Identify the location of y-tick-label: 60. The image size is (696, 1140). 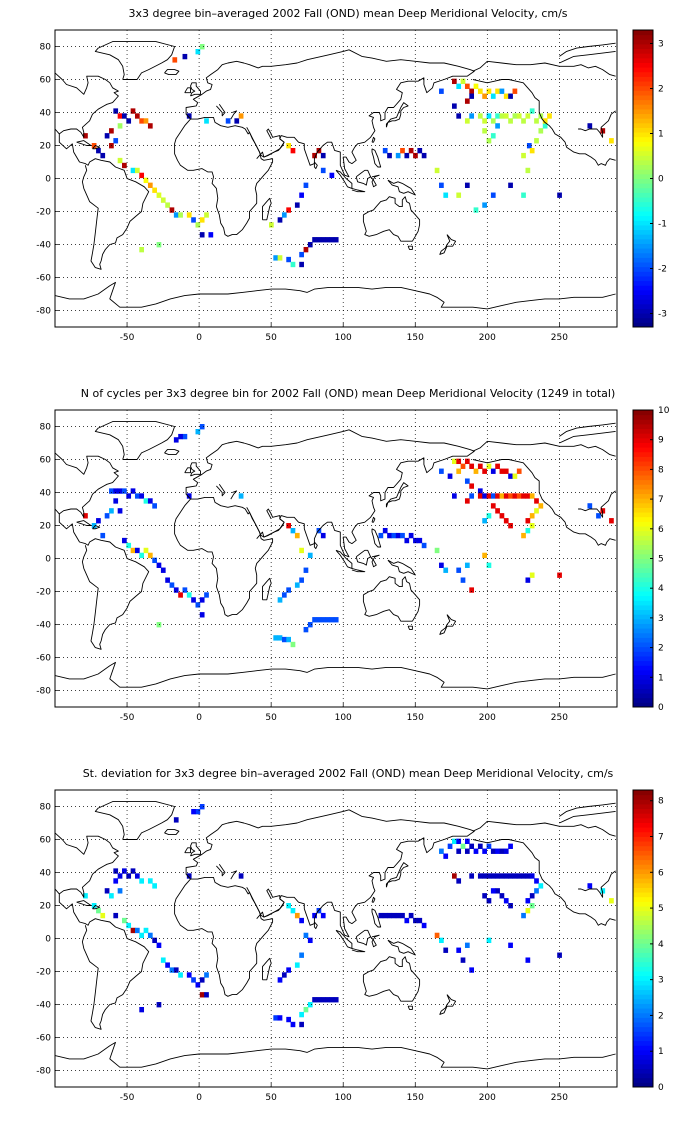
(46, 841).